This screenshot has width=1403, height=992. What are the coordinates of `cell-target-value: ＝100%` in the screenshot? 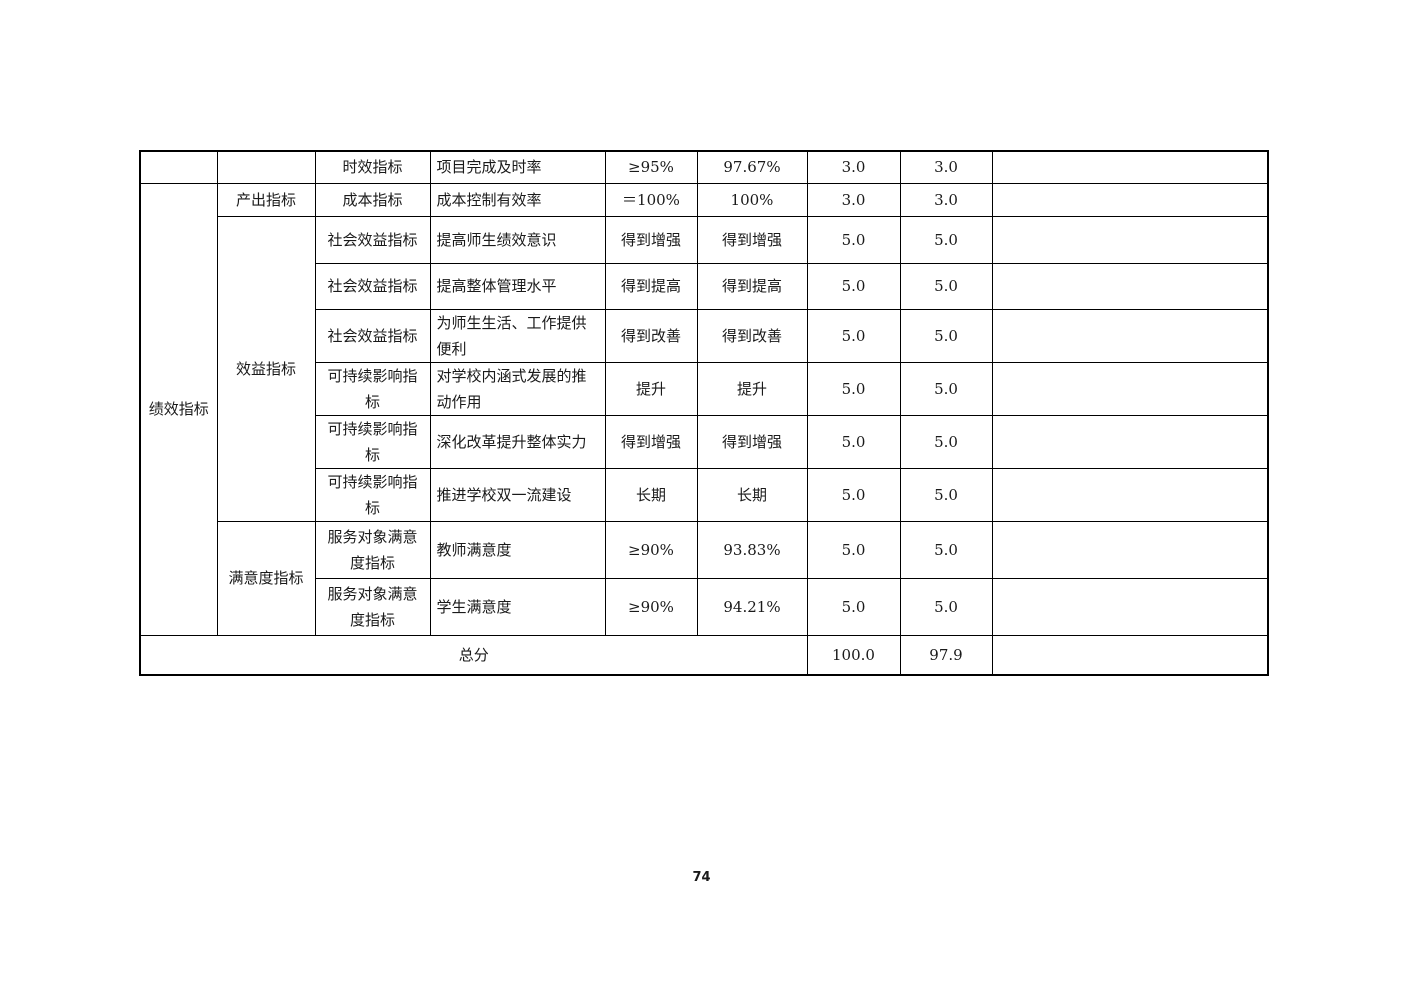 It's located at (651, 199).